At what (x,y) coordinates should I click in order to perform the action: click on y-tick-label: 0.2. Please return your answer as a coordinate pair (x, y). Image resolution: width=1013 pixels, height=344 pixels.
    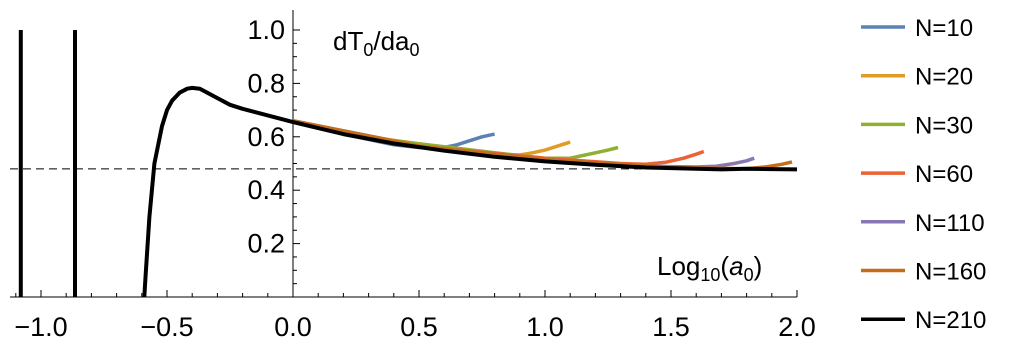
    Looking at the image, I should click on (266, 244).